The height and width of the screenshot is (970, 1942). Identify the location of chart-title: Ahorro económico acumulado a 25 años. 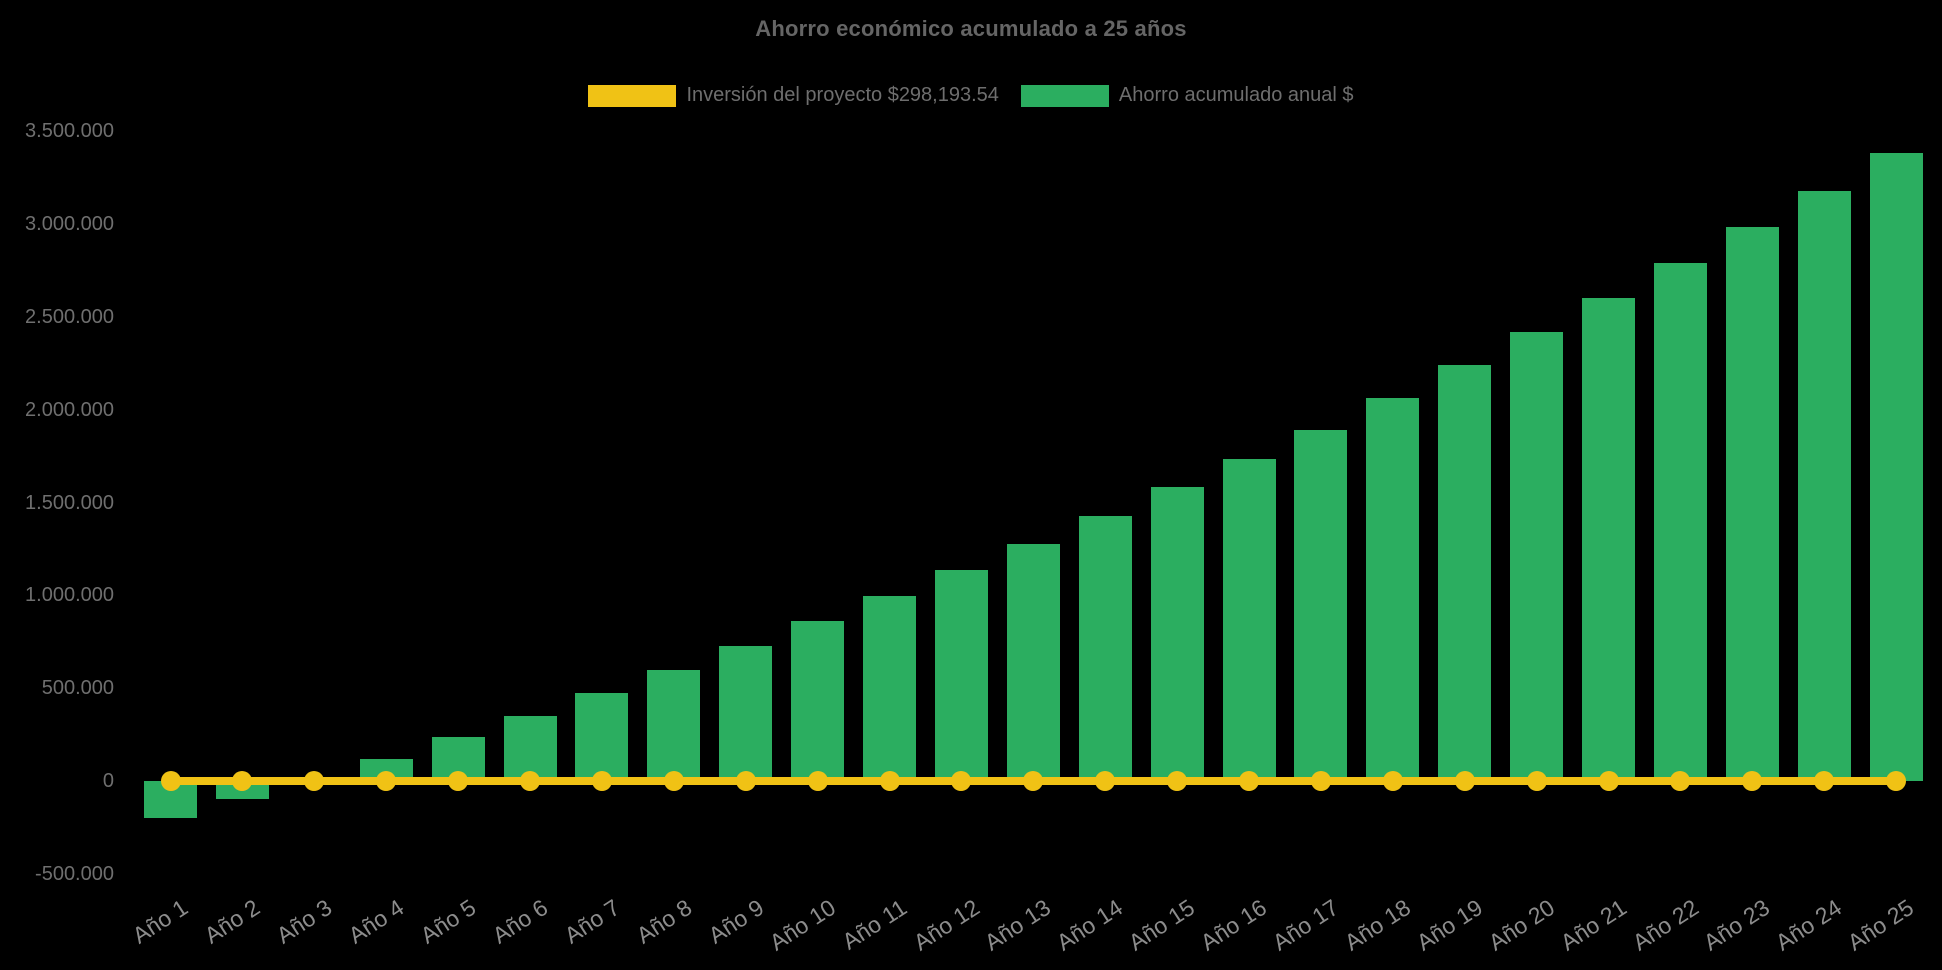
(971, 28).